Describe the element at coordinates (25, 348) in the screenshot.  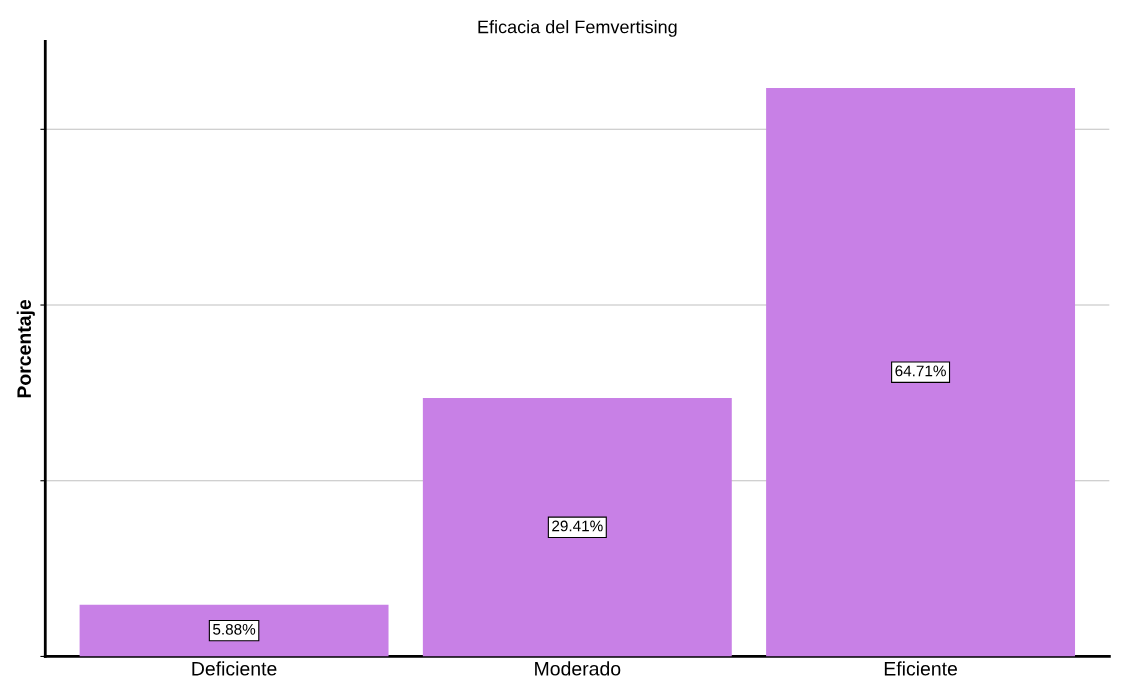
I see `y-axis-title: Porcentaje` at that location.